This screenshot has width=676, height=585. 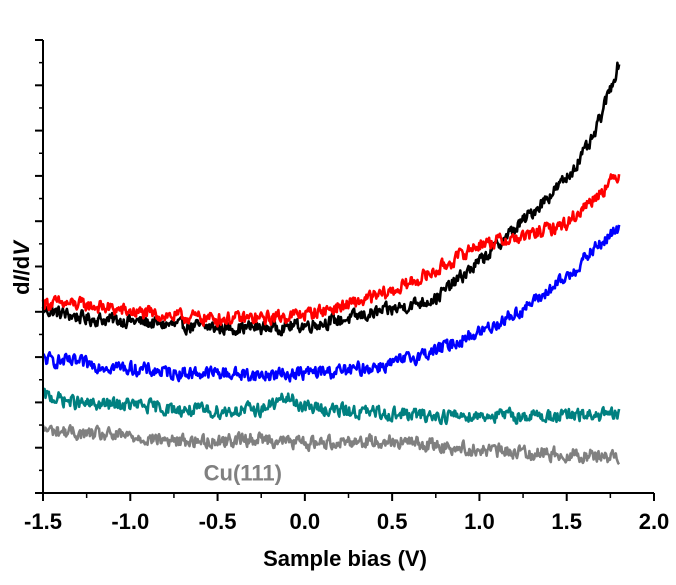 What do you see at coordinates (345, 558) in the screenshot?
I see `x-axis-title: Sample bias (V)` at bounding box center [345, 558].